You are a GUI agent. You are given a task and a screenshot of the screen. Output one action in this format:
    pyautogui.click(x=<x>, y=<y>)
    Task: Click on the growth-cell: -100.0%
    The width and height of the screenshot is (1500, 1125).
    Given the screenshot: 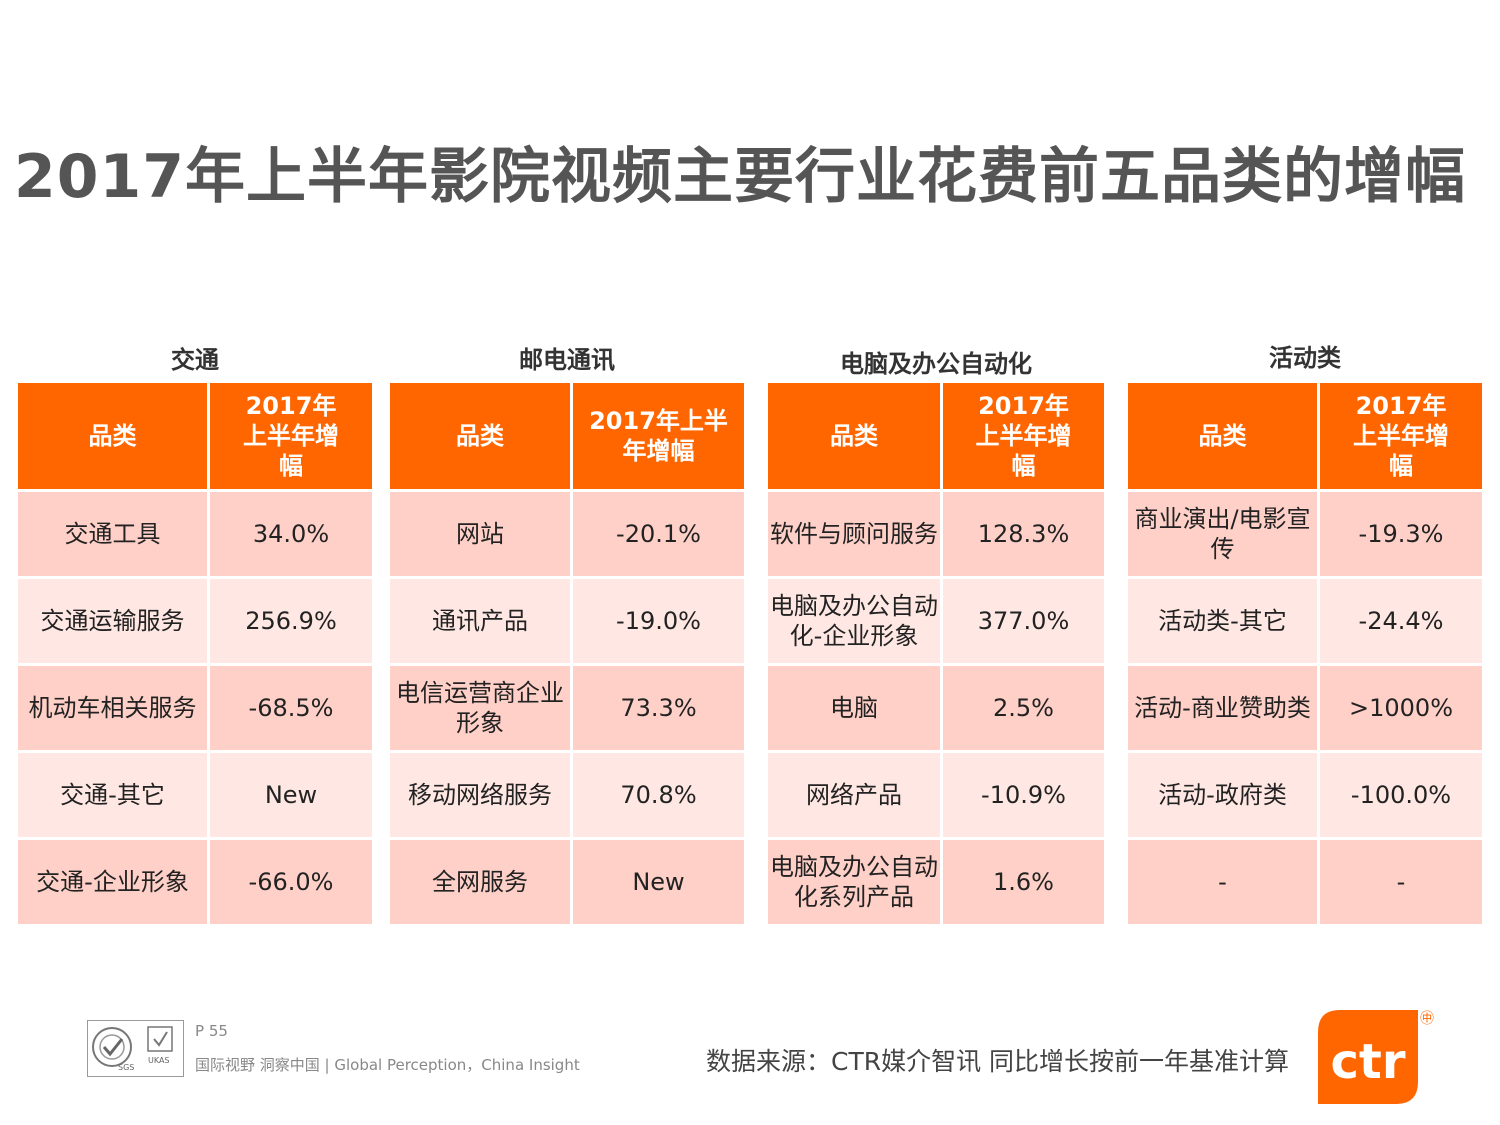 What is the action you would take?
    pyautogui.click(x=1401, y=795)
    